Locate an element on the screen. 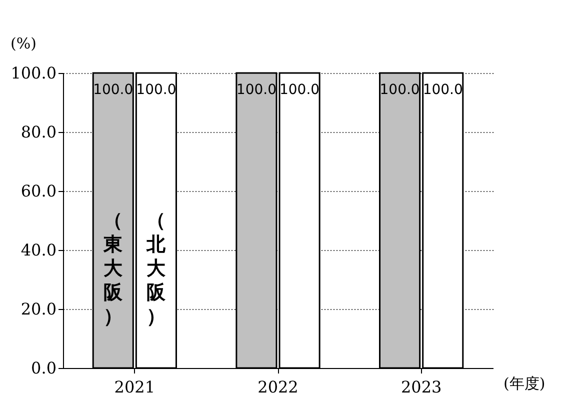 The width and height of the screenshot is (562, 403). y-tick-label: 20.0 is located at coordinates (38, 309).